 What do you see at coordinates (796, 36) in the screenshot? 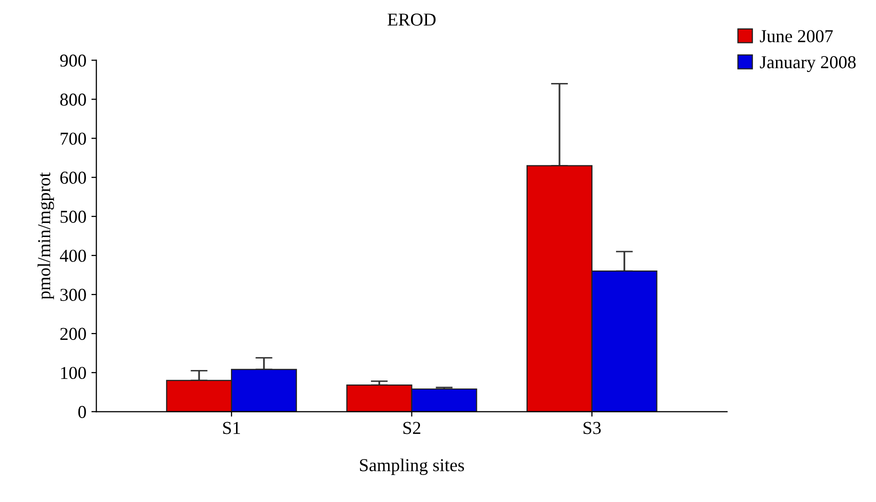
I see `legend-label: June 2007` at bounding box center [796, 36].